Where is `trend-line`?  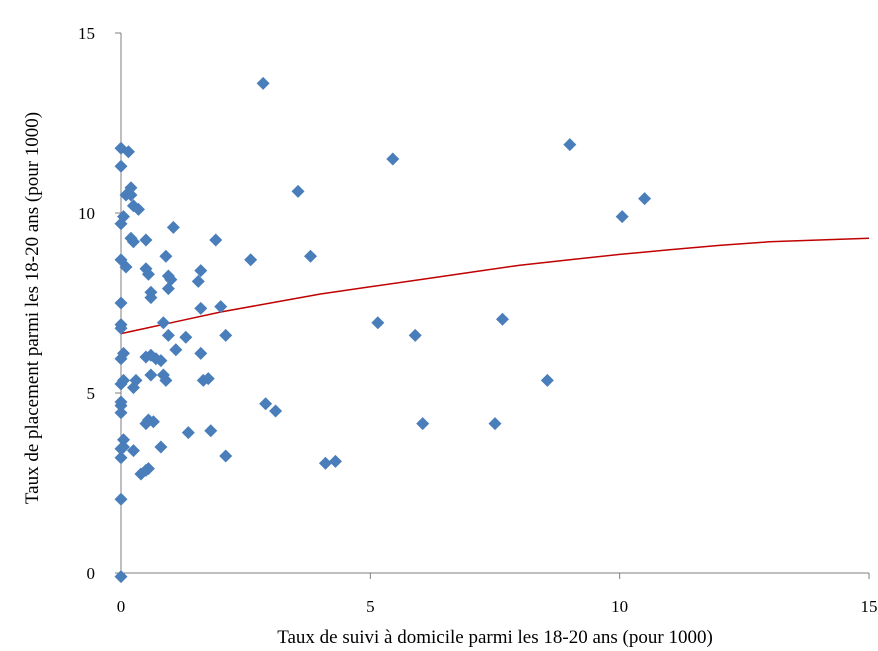 trend-line is located at coordinates (495, 286).